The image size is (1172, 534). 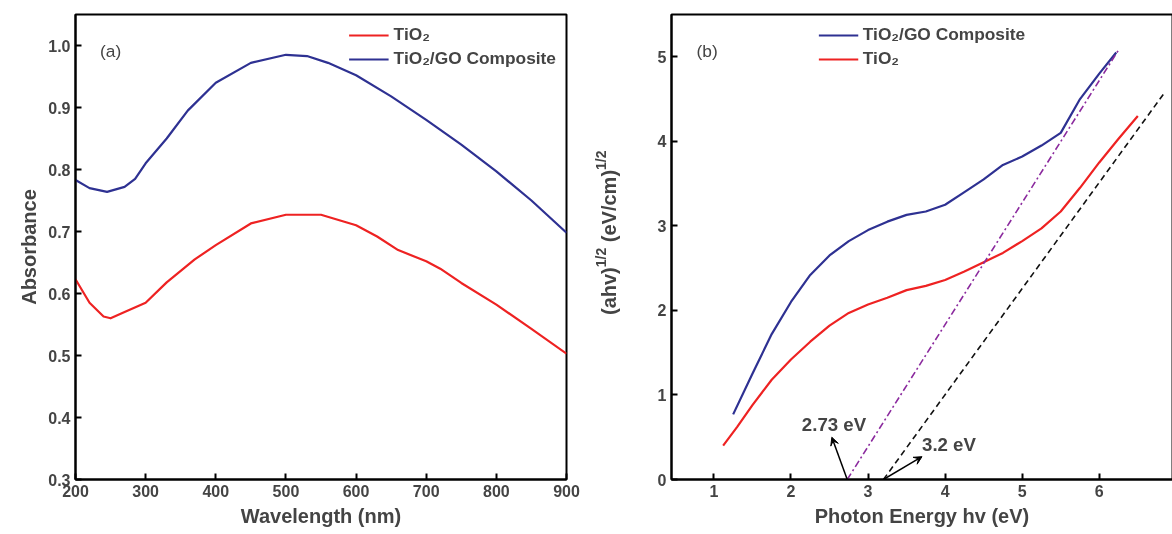 I want to click on line-series, so click(x=321, y=284).